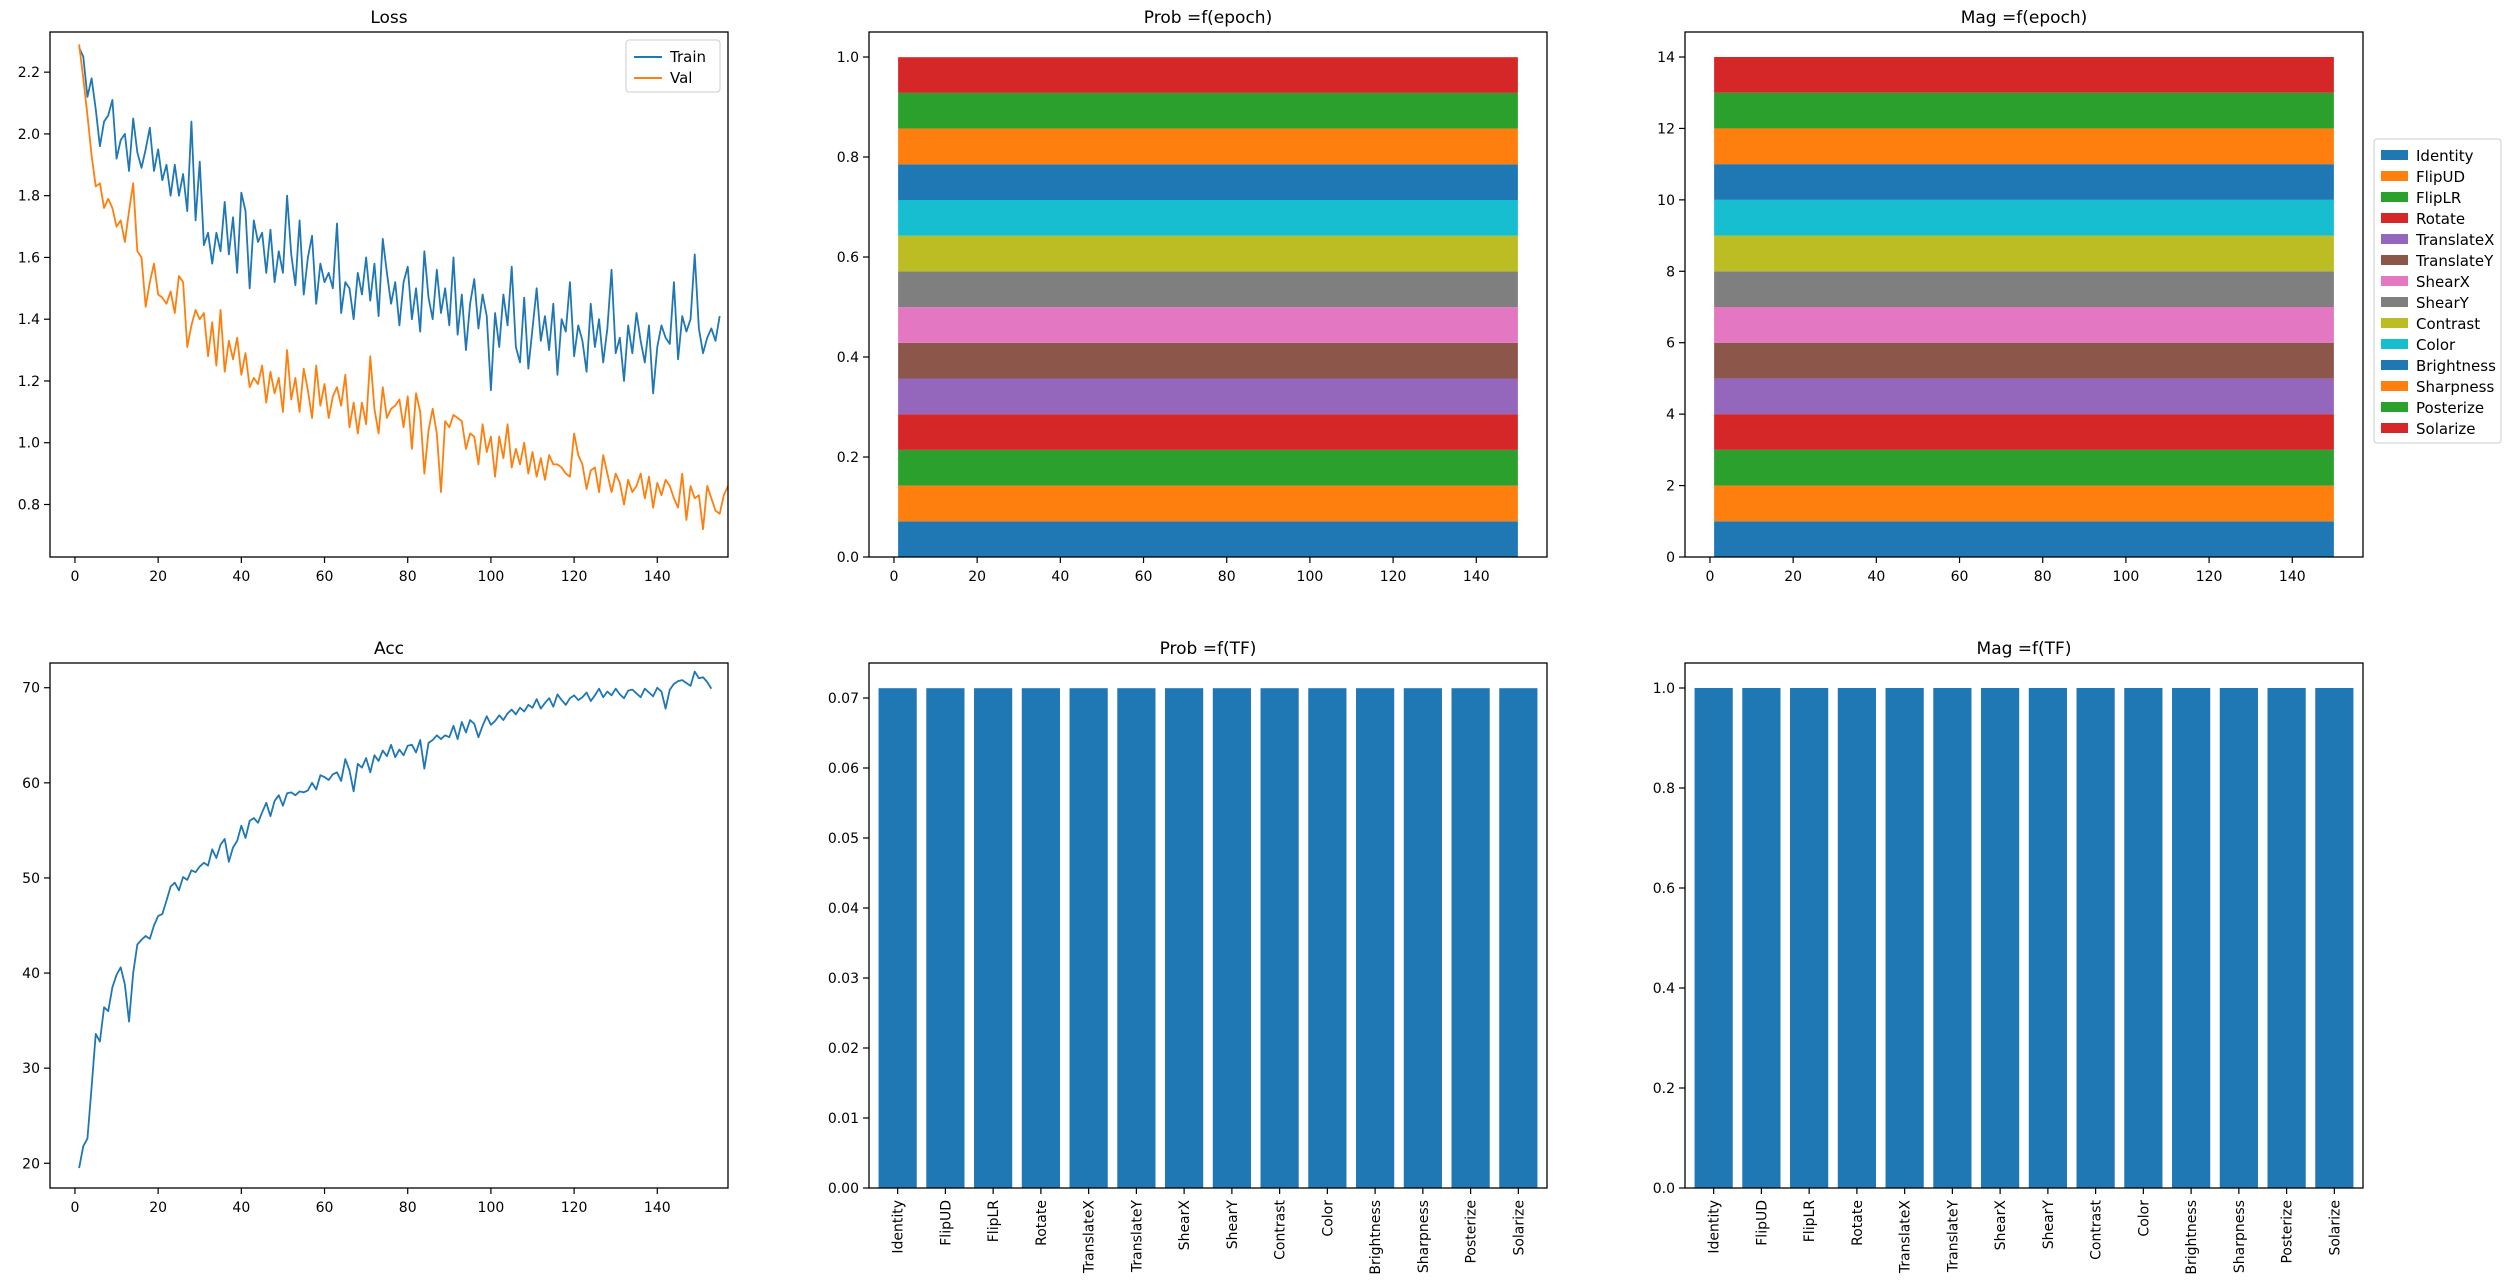 This screenshot has width=2508, height=1281. Describe the element at coordinates (2024, 75) in the screenshot. I see `area-band-solarize` at that location.